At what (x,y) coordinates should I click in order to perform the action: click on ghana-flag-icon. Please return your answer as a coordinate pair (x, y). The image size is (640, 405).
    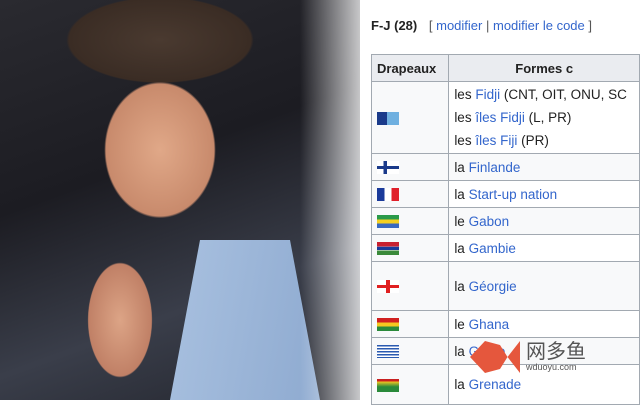
    Looking at the image, I should click on (388, 325).